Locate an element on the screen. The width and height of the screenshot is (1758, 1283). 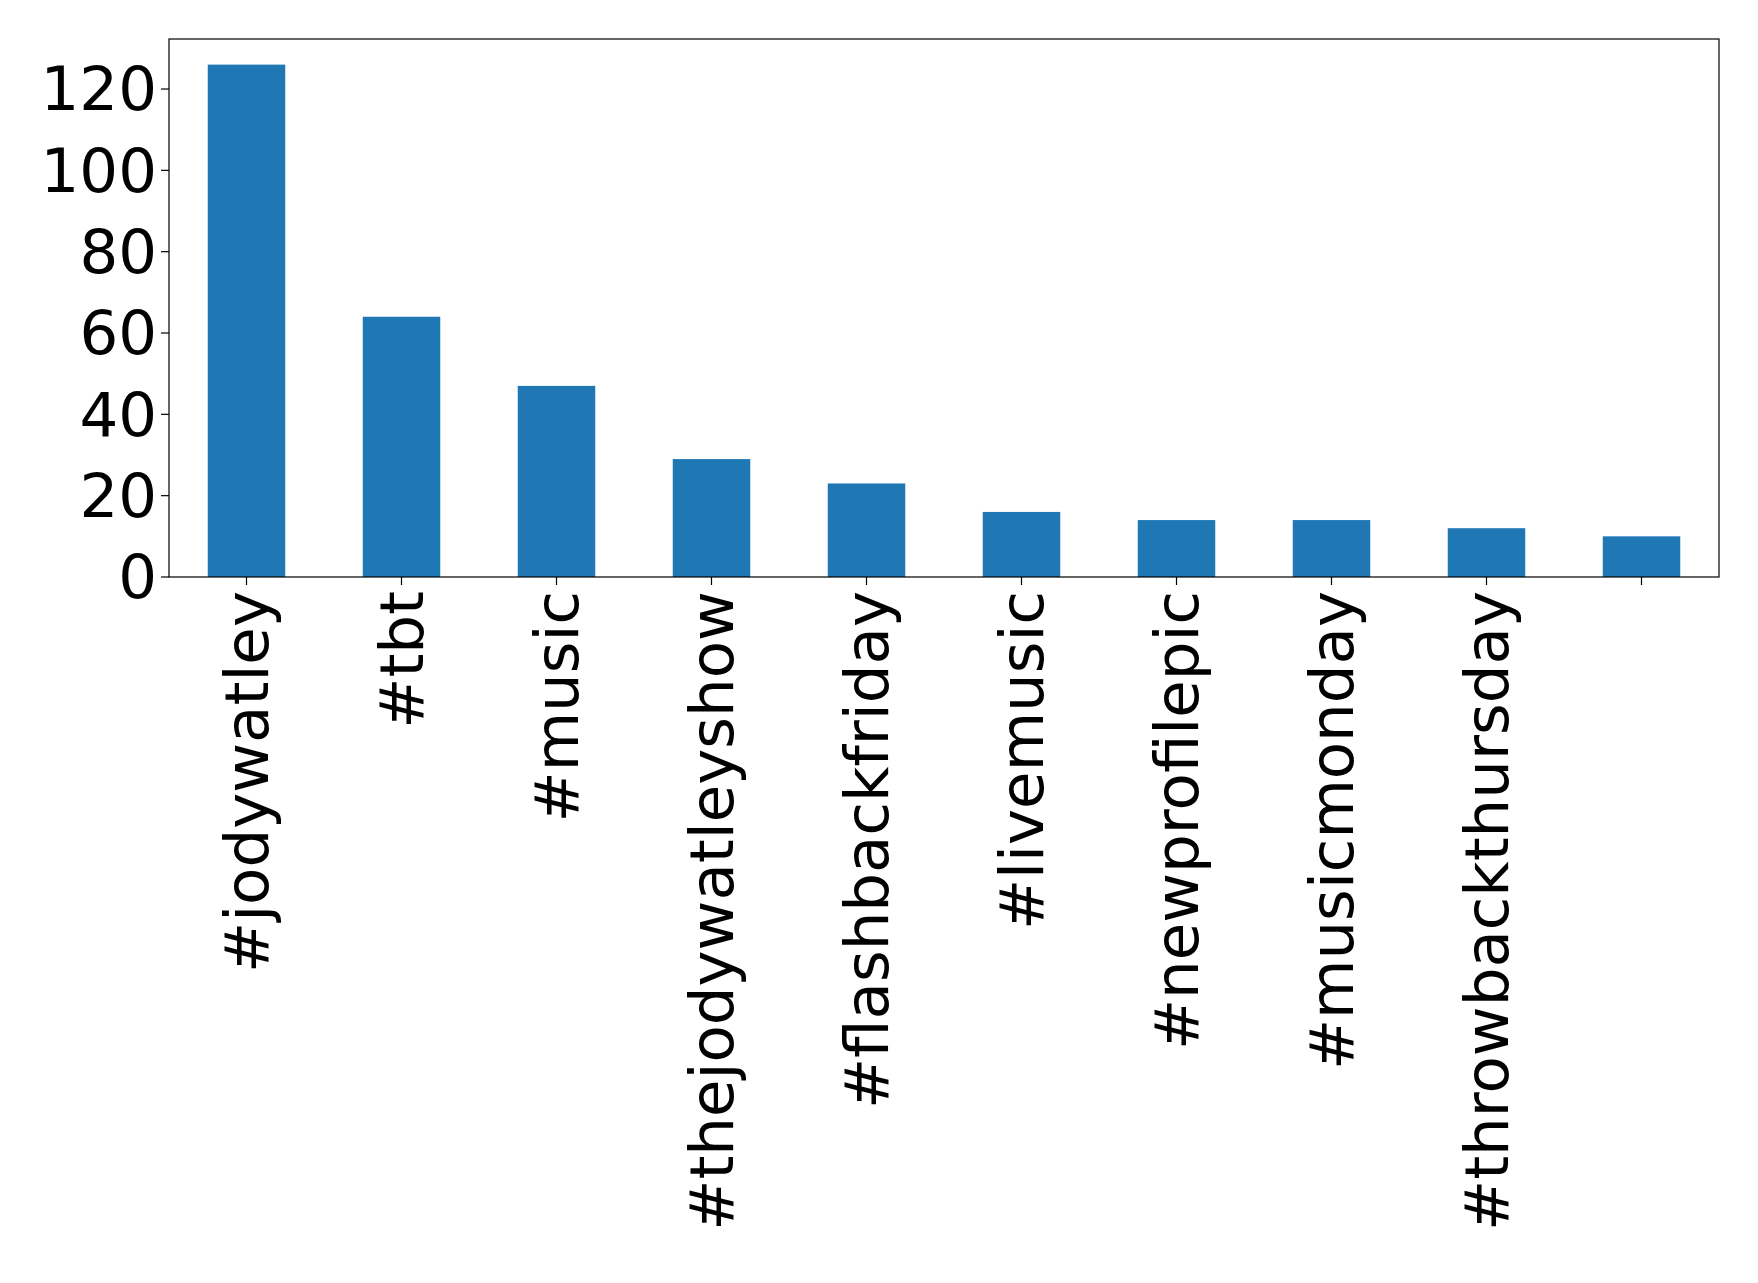
x-tick-label: #flashbackfriday is located at coordinates (866, 850).